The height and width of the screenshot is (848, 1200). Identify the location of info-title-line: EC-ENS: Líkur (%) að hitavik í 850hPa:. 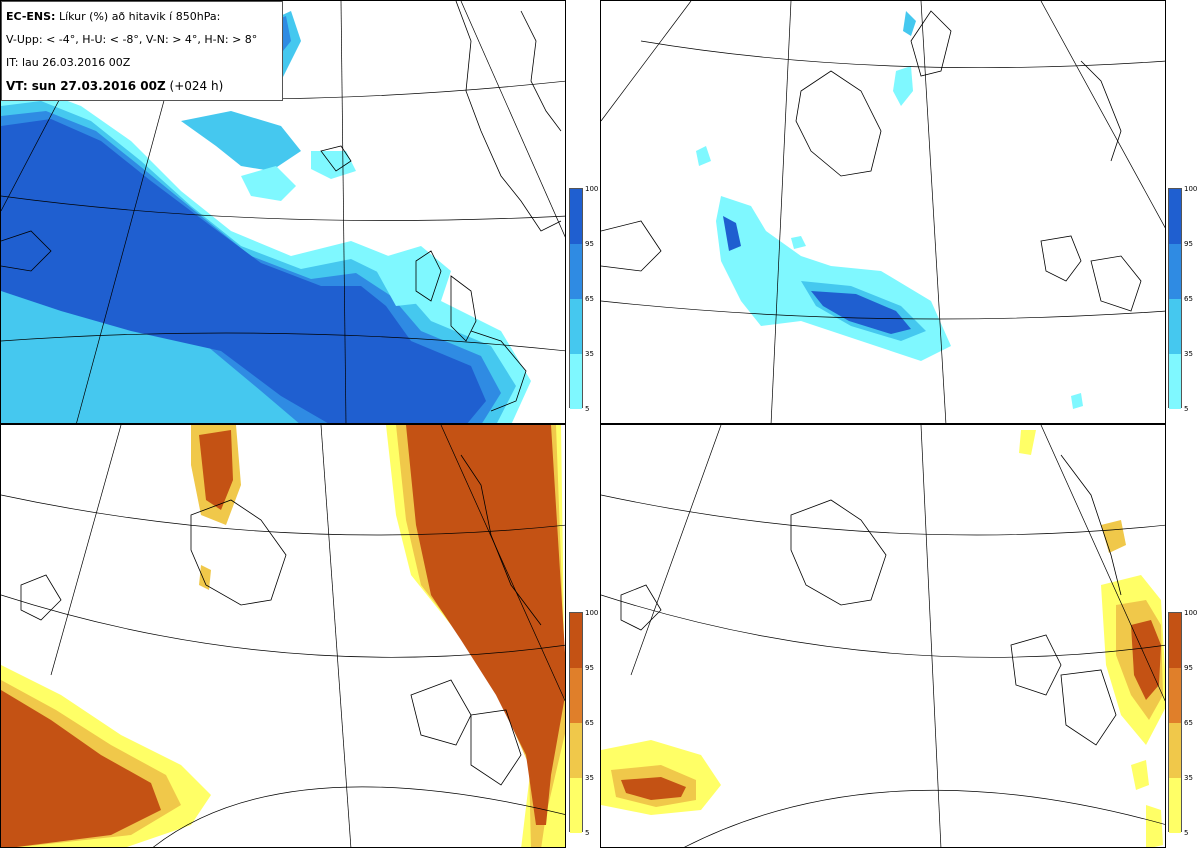
(142, 18).